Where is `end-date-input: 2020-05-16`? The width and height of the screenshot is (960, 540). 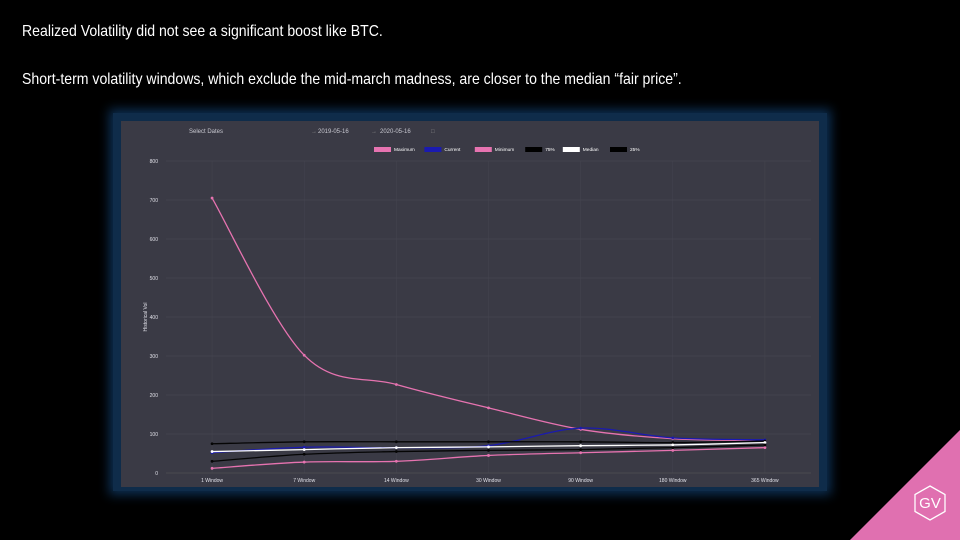 end-date-input: 2020-05-16 is located at coordinates (395, 132).